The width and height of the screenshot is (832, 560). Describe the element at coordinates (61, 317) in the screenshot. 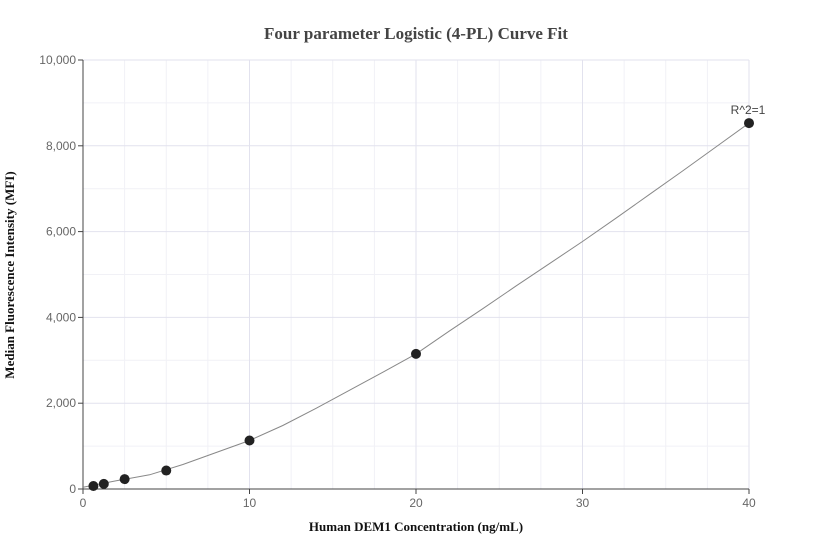

I see `y-tick-label: 4,000` at that location.